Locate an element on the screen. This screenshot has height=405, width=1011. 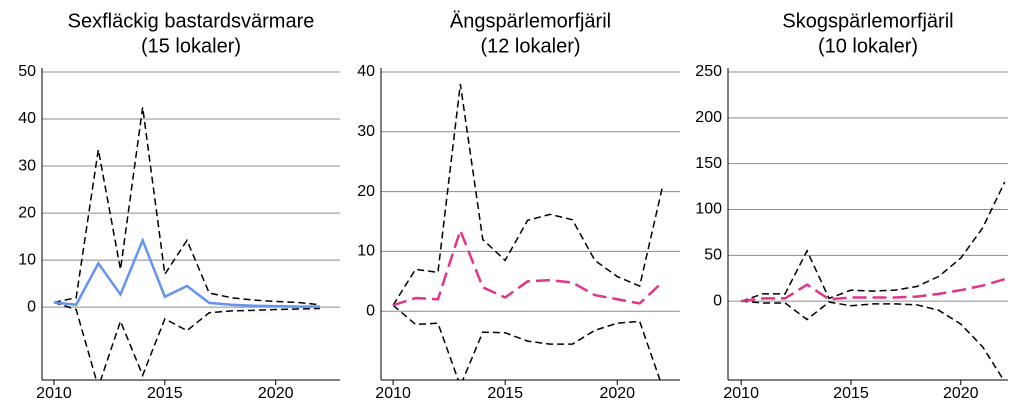
chart-subtitle: (12 lokaler) is located at coordinates (530, 46).